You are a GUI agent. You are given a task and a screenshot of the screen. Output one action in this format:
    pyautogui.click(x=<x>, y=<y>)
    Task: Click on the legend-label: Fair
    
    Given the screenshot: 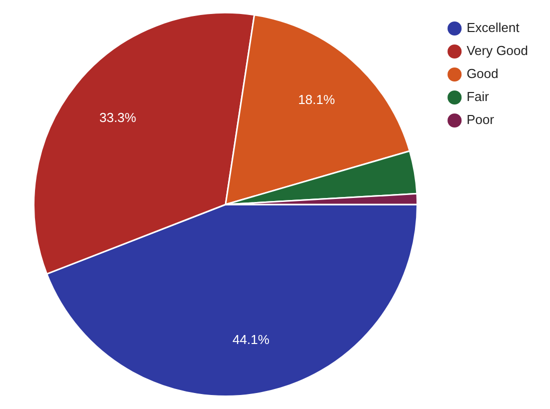 What is the action you would take?
    pyautogui.click(x=478, y=96)
    